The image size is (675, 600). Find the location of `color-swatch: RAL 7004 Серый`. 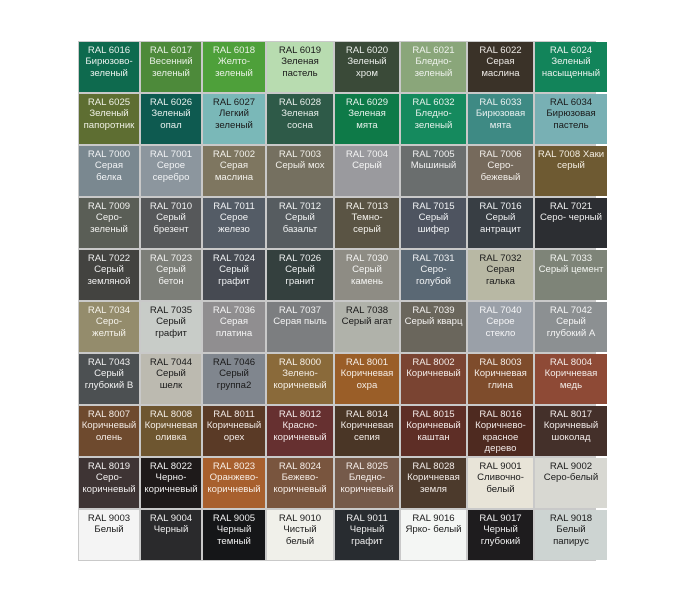

color-swatch: RAL 7004 Серый is located at coordinates (367, 171).